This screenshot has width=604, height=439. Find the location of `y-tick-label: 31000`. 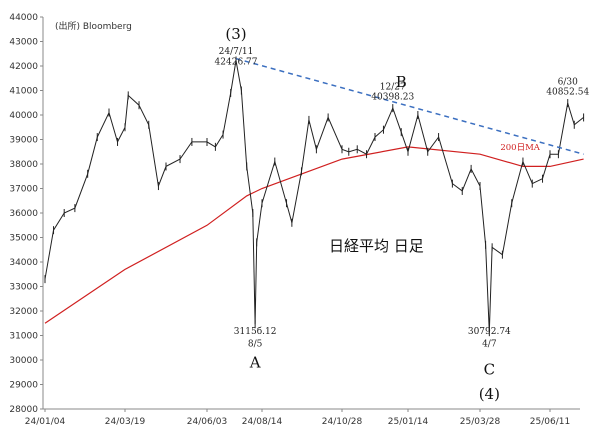

y-tick-label: 31000 is located at coordinates (23, 337).